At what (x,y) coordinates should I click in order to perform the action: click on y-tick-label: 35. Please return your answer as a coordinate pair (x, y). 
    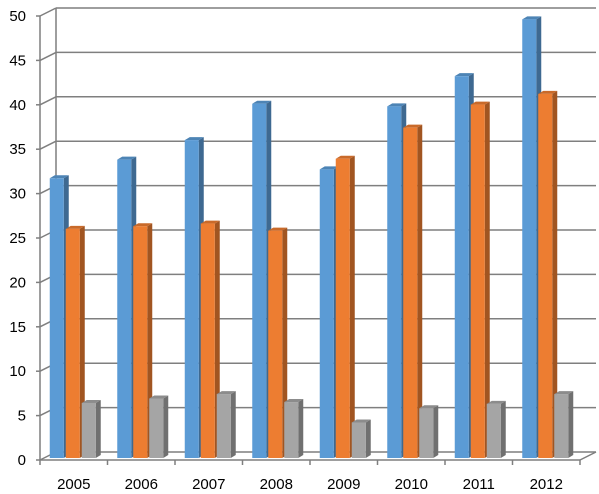
    Looking at the image, I should click on (17, 149).